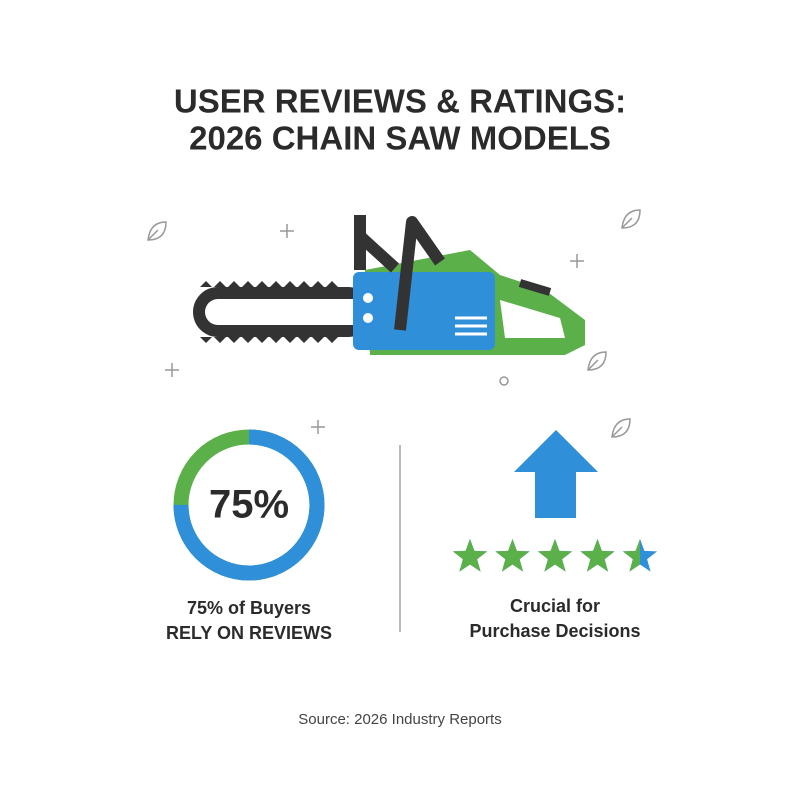  I want to click on up-arrow, so click(556, 474).